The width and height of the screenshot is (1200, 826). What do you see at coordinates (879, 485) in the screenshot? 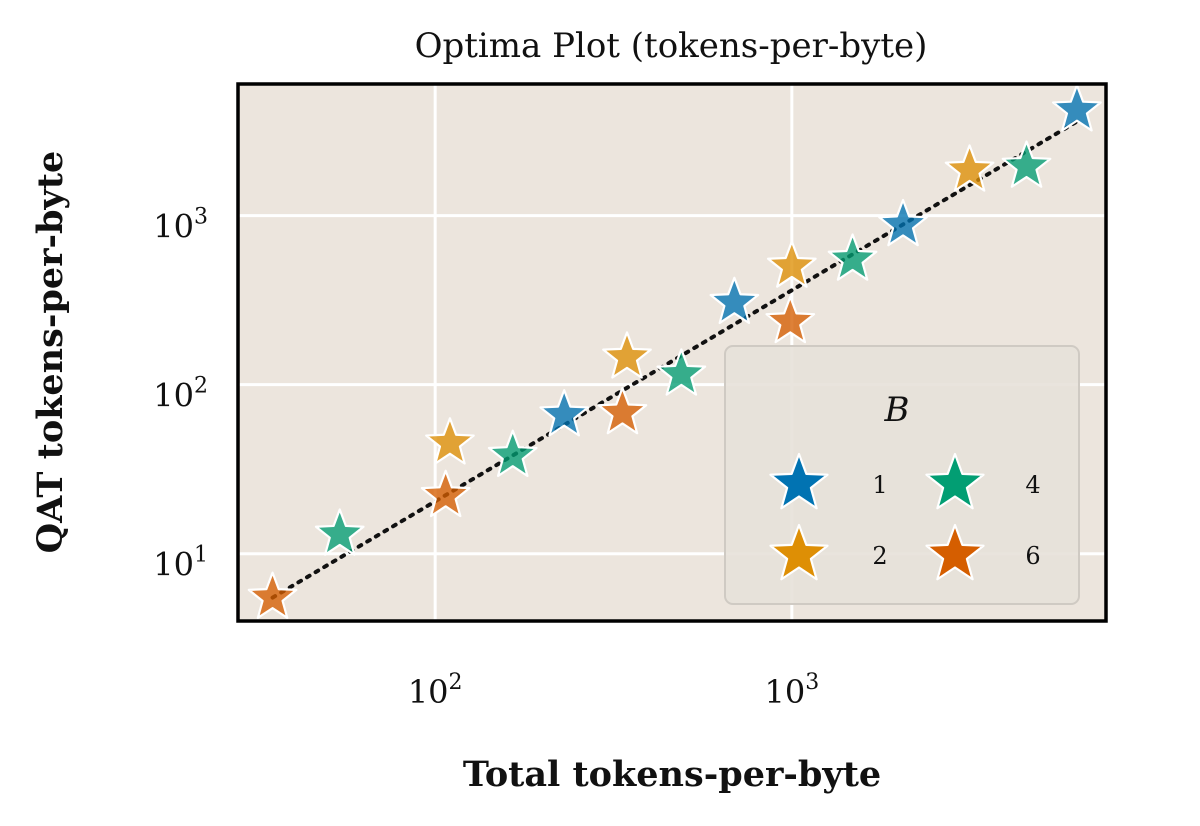
I see `legend-label-1: 1` at bounding box center [879, 485].